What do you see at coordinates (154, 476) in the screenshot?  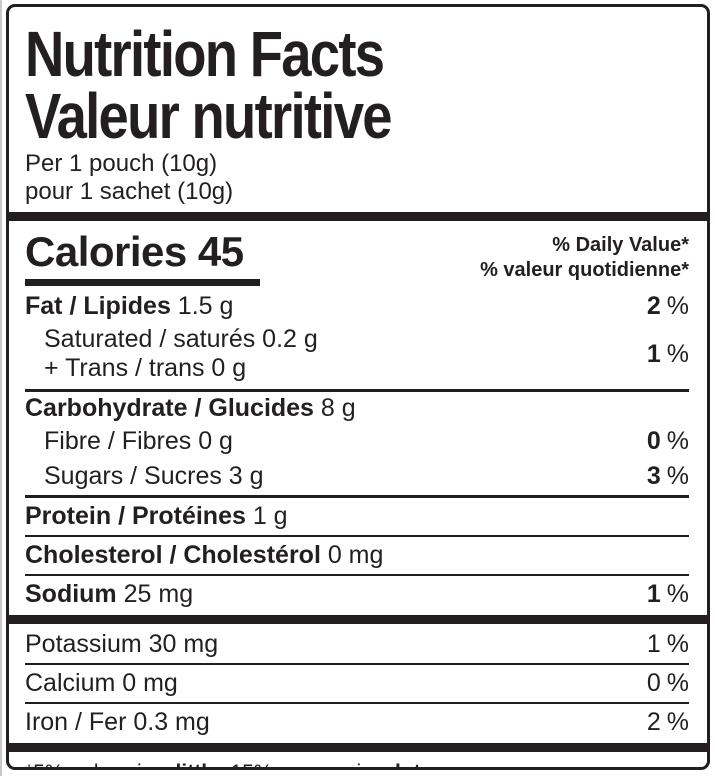 I see `sugars-label: Sugars / Sucres 3 g` at bounding box center [154, 476].